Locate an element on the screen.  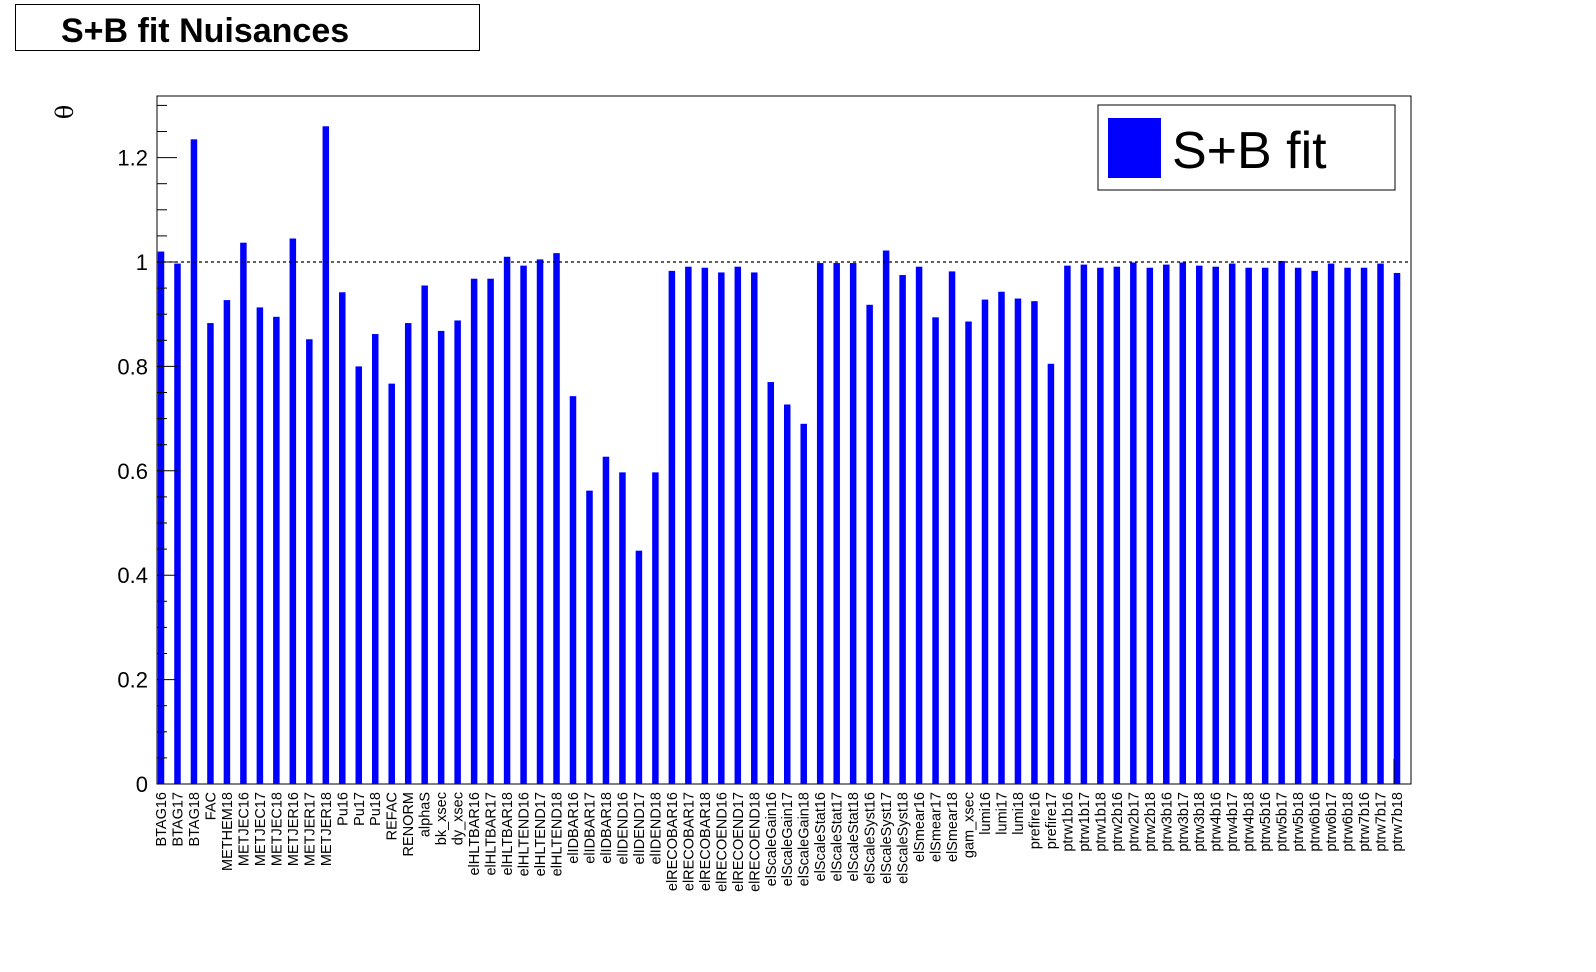
bar-ptrw6b16 is located at coordinates (1314, 527).